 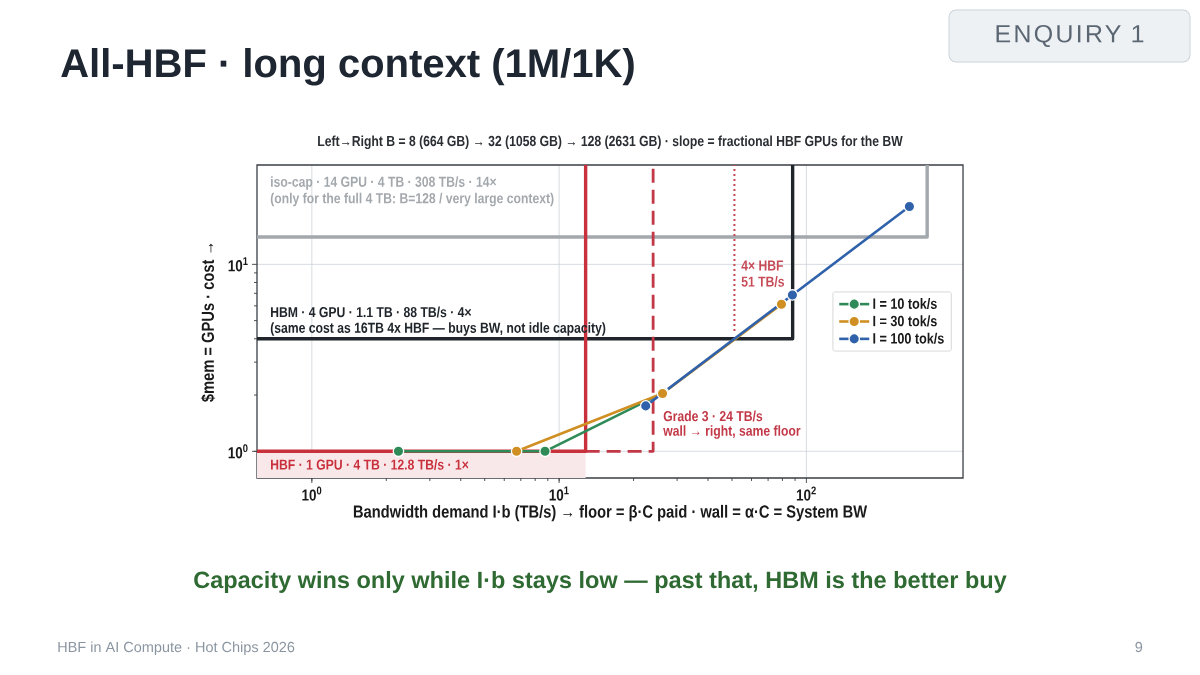 I want to click on legend-label: I = 10 tok/s, so click(x=905, y=303).